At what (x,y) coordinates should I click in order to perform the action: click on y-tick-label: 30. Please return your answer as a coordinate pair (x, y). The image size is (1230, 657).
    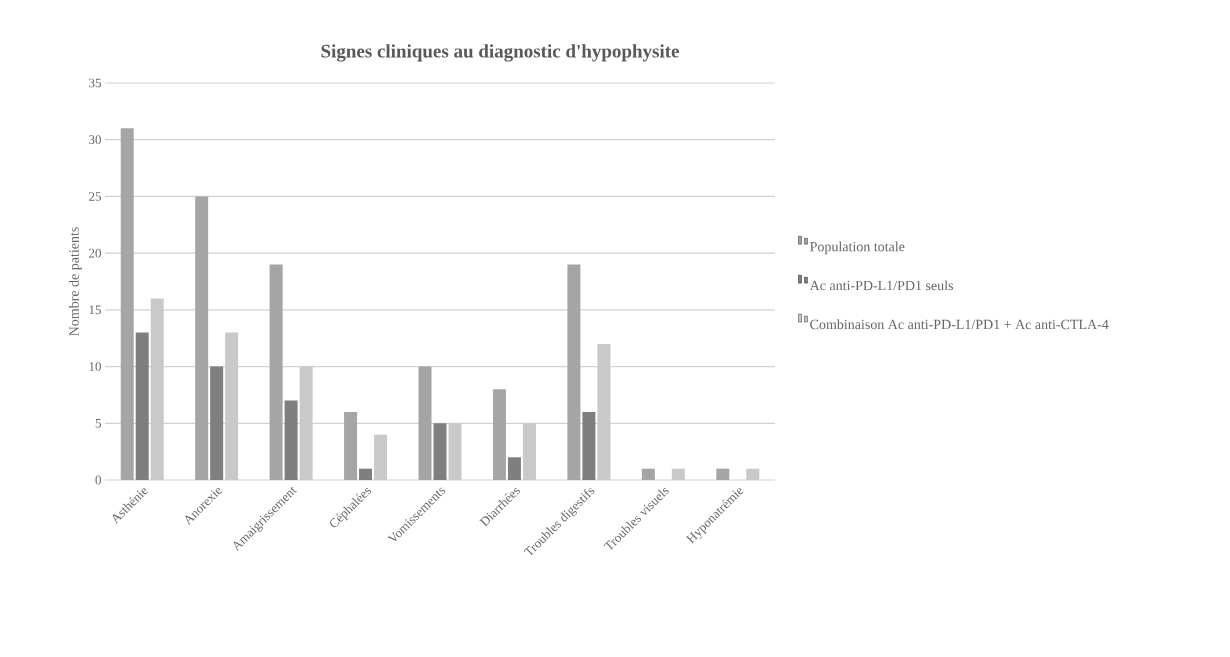
    Looking at the image, I should click on (95, 140).